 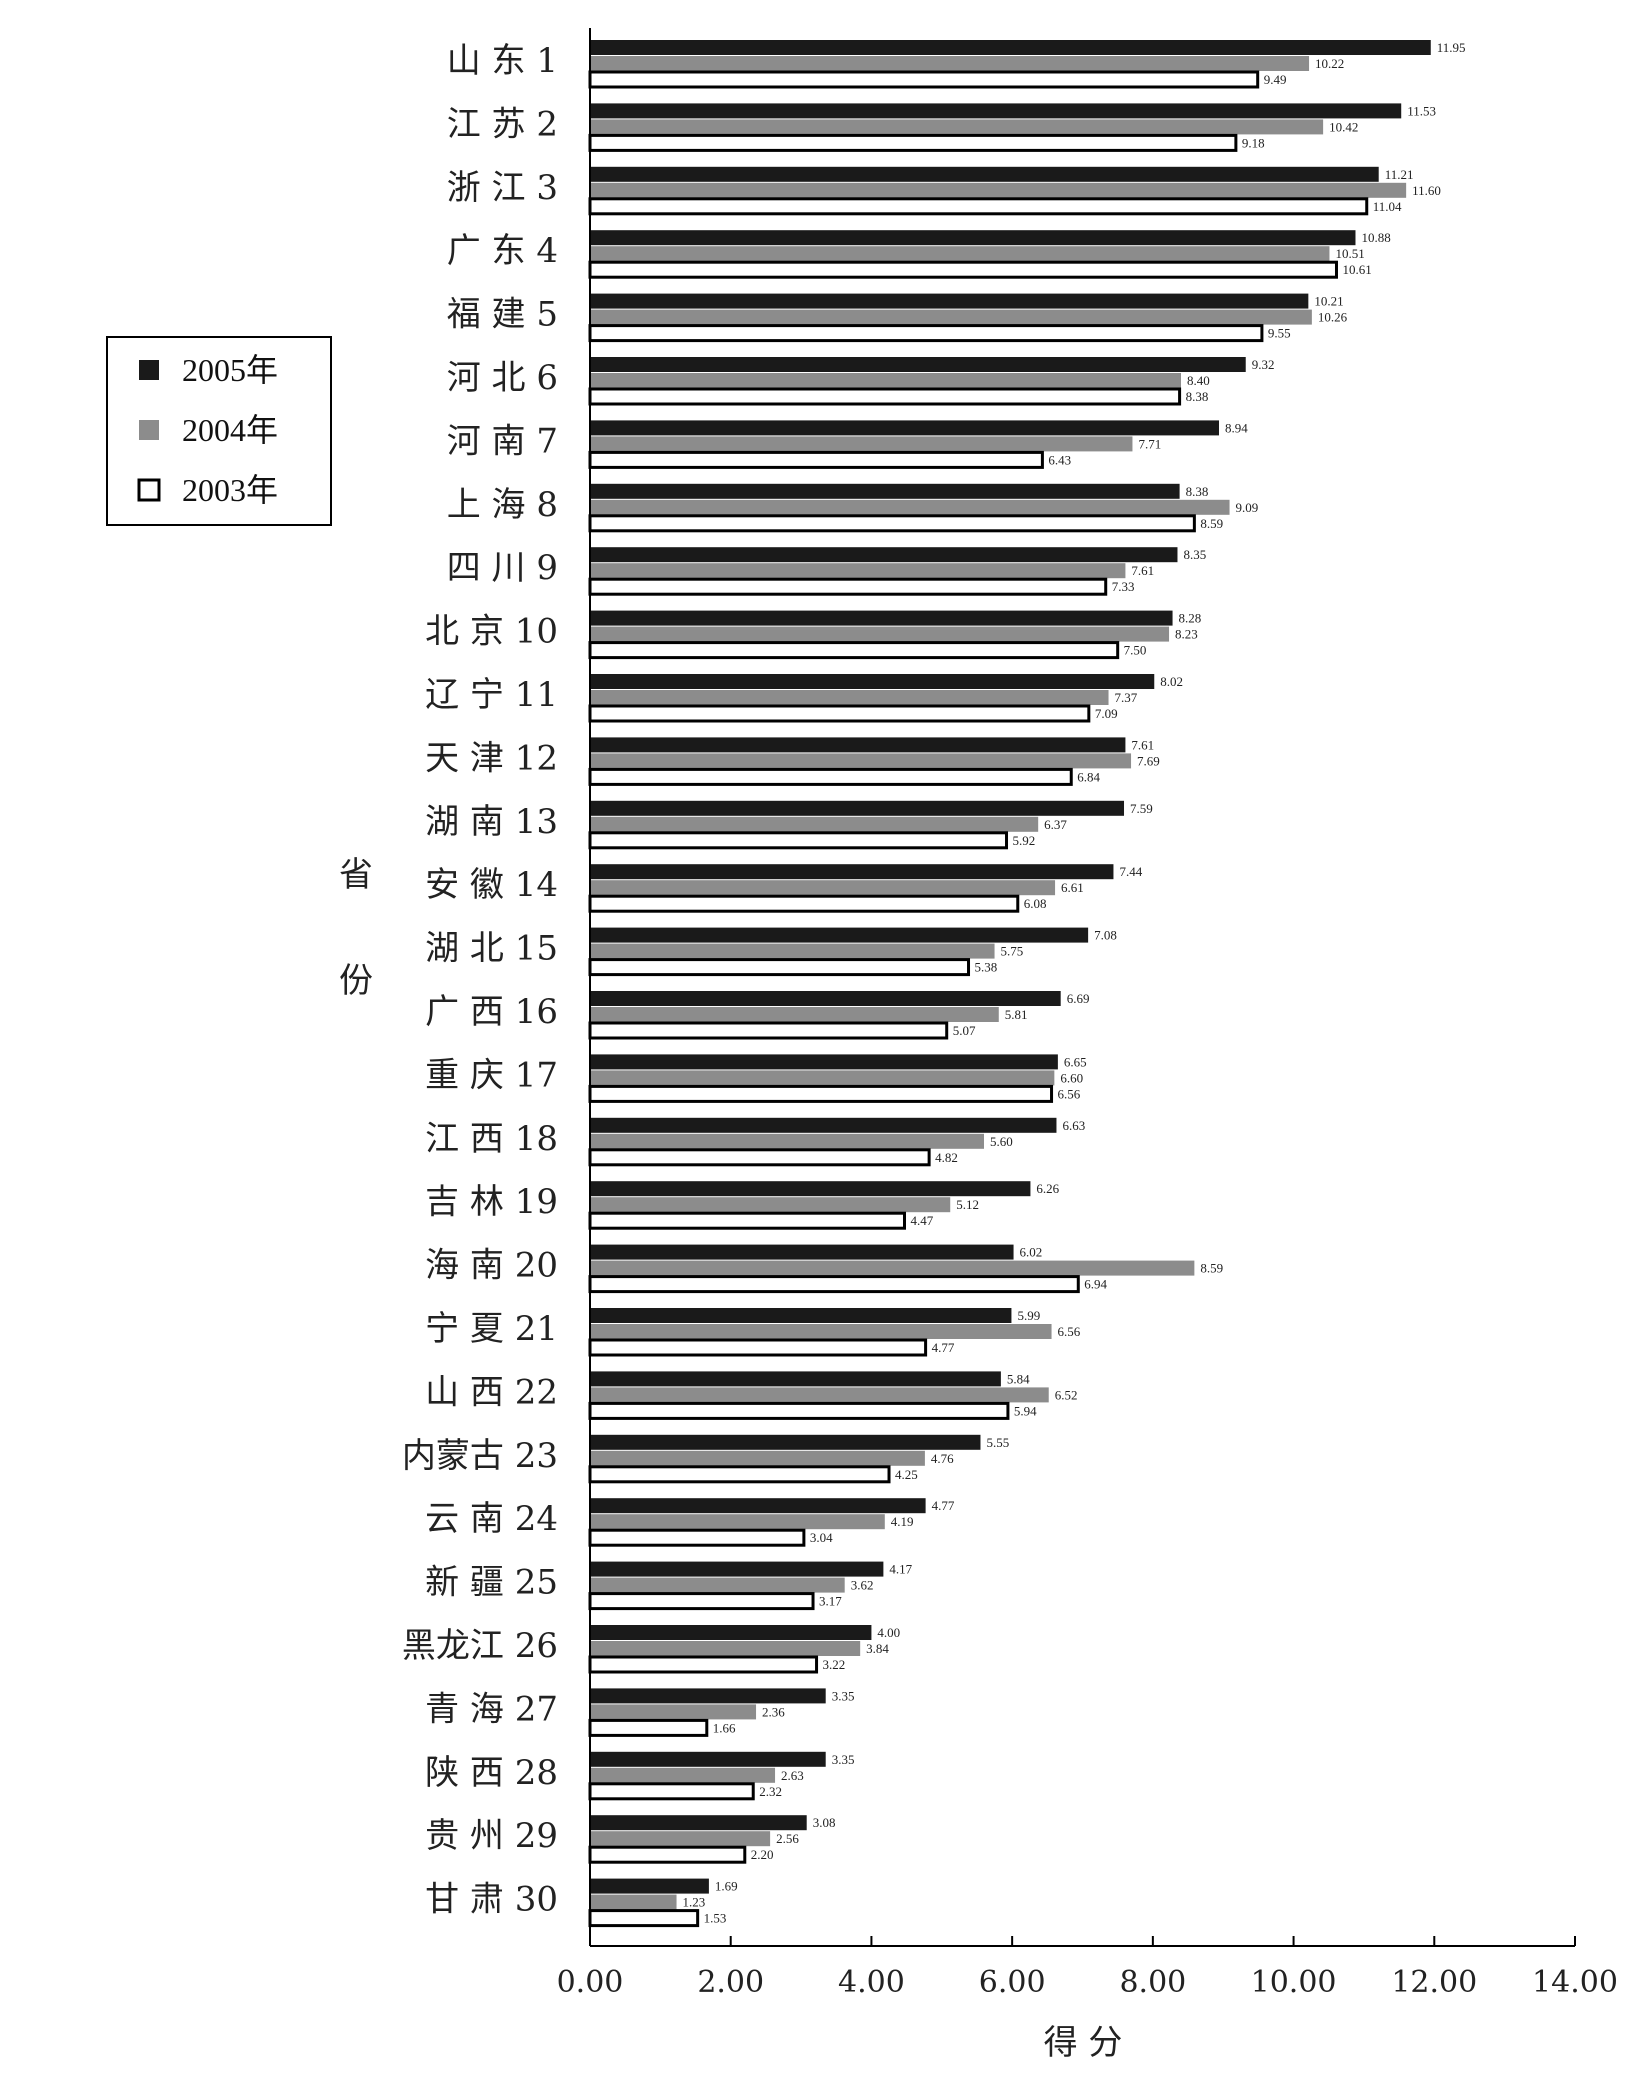 I want to click on data-label: 11.95, so click(x=1451, y=47).